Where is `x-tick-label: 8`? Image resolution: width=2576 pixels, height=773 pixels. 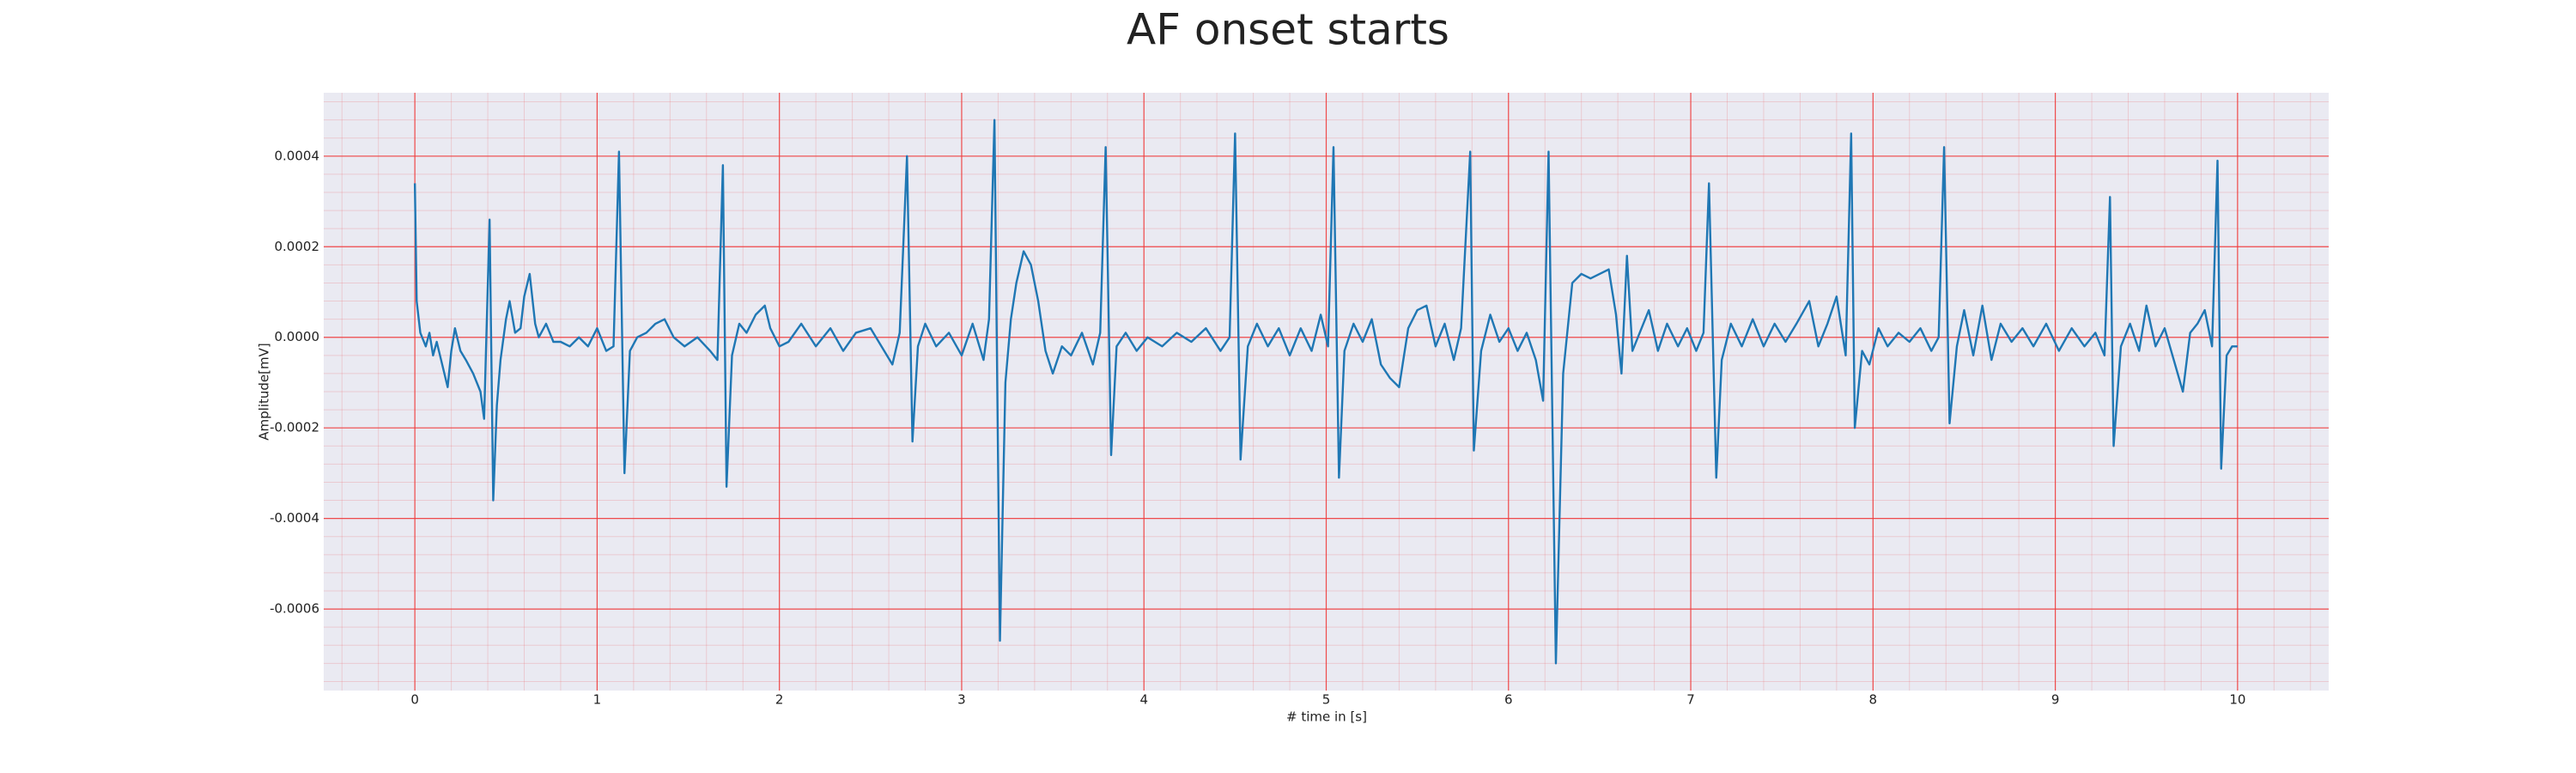
x-tick-label: 8 is located at coordinates (1873, 700).